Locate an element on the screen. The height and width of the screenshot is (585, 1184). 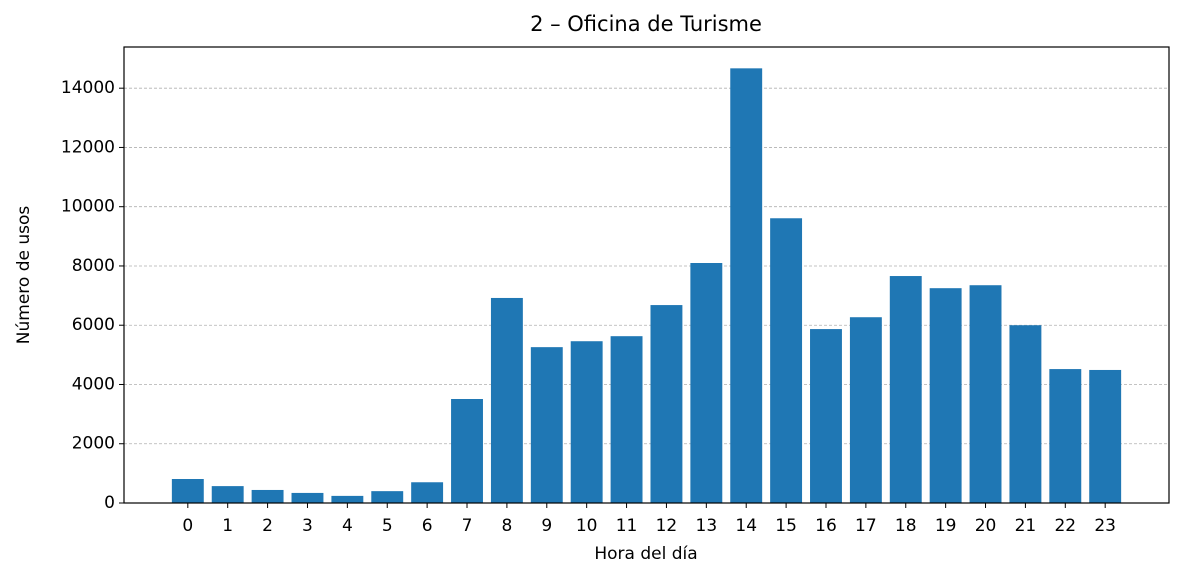
y-tick-label: 10000 is located at coordinates (88, 207).